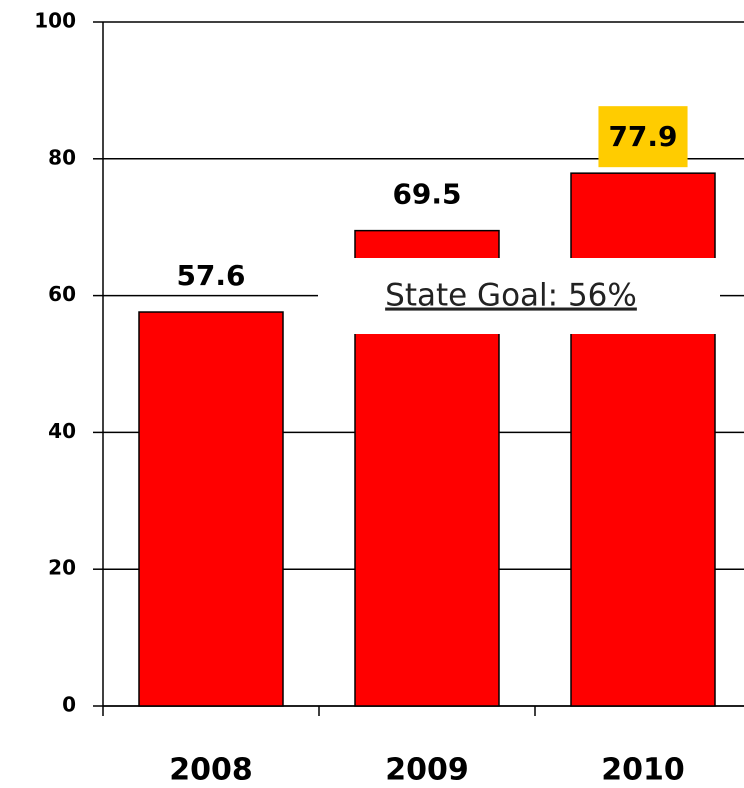  Describe the element at coordinates (55, 21) in the screenshot. I see `y-tick-label: 100` at that location.